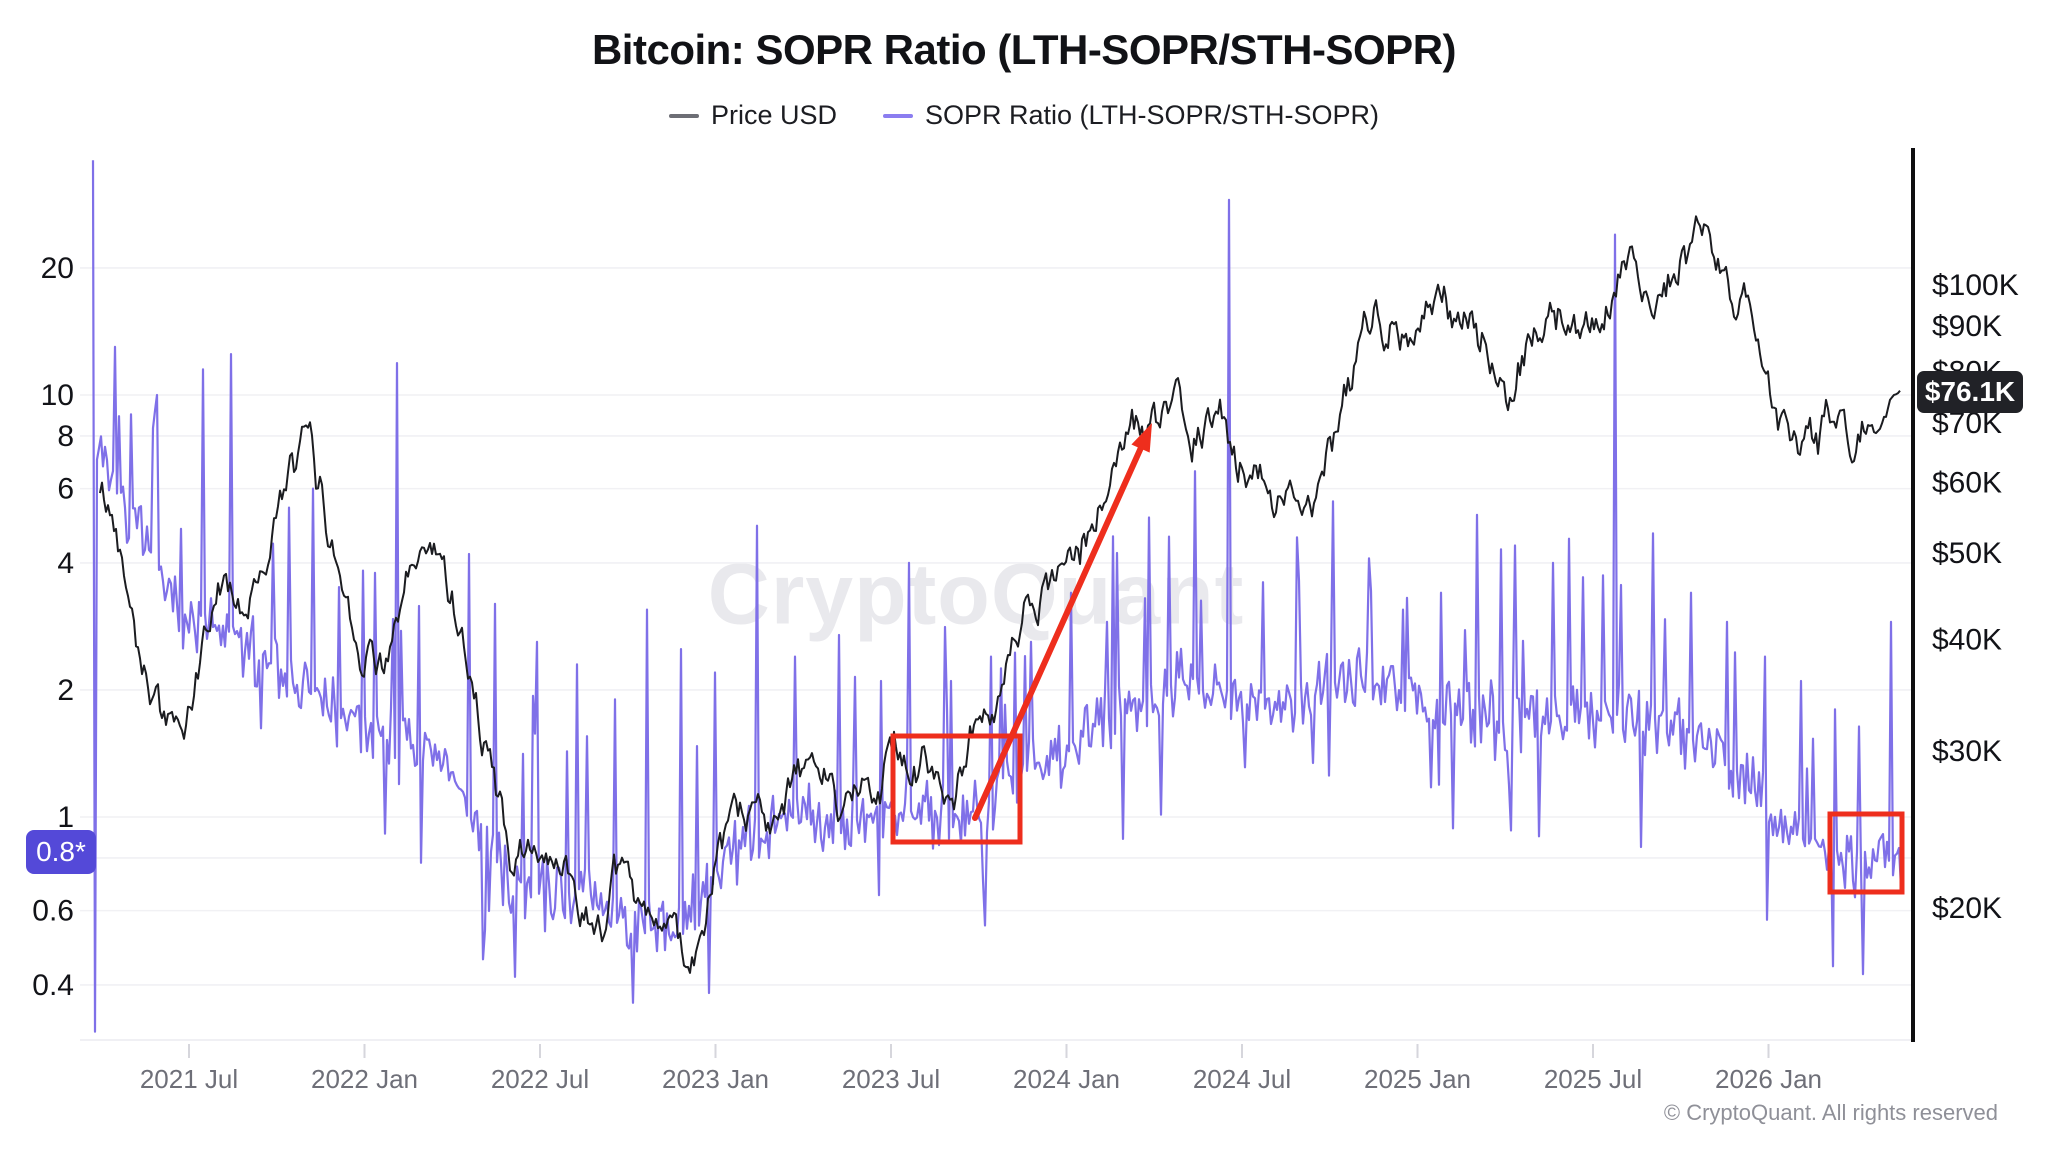 The image size is (2048, 1152). Describe the element at coordinates (1967, 483) in the screenshot. I see `right-axis-tick: $60K` at that location.